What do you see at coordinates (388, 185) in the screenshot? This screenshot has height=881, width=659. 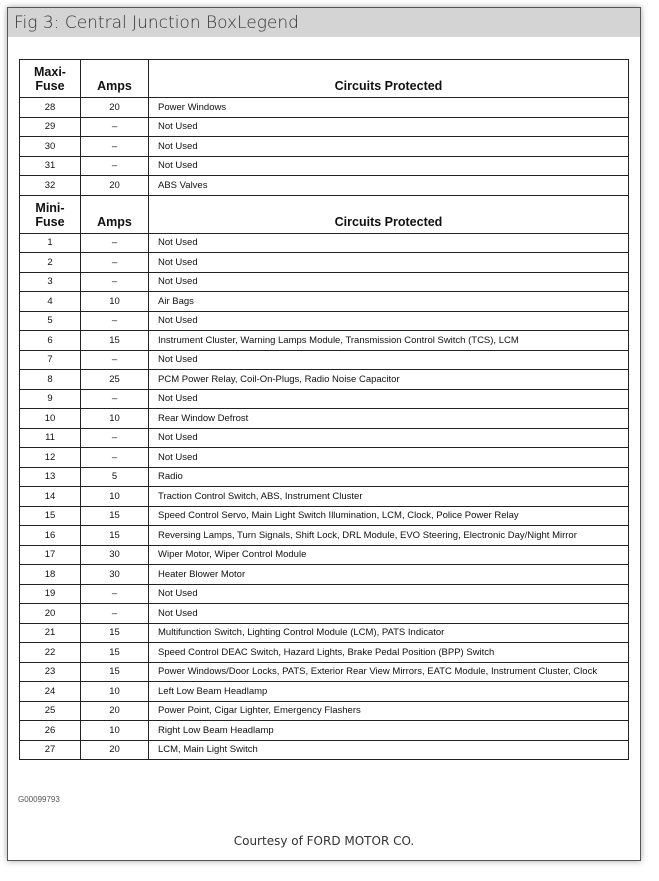 I see `circuits-protected: ABS Valves` at bounding box center [388, 185].